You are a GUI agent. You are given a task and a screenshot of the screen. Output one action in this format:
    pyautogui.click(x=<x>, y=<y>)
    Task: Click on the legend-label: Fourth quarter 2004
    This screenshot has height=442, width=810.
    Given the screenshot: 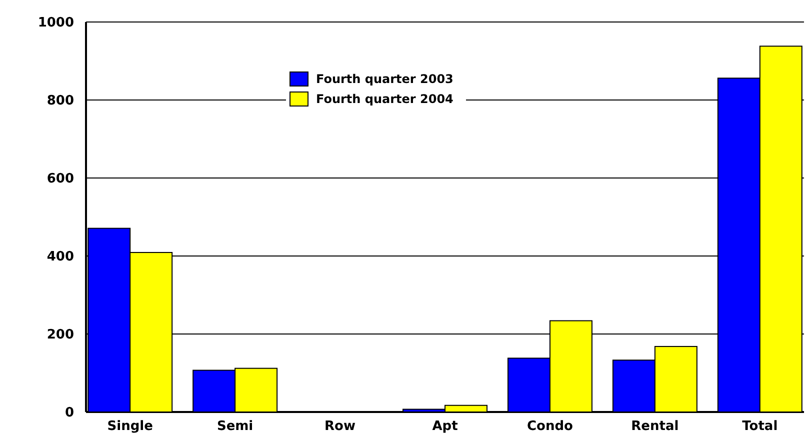 What is the action you would take?
    pyautogui.click(x=385, y=99)
    